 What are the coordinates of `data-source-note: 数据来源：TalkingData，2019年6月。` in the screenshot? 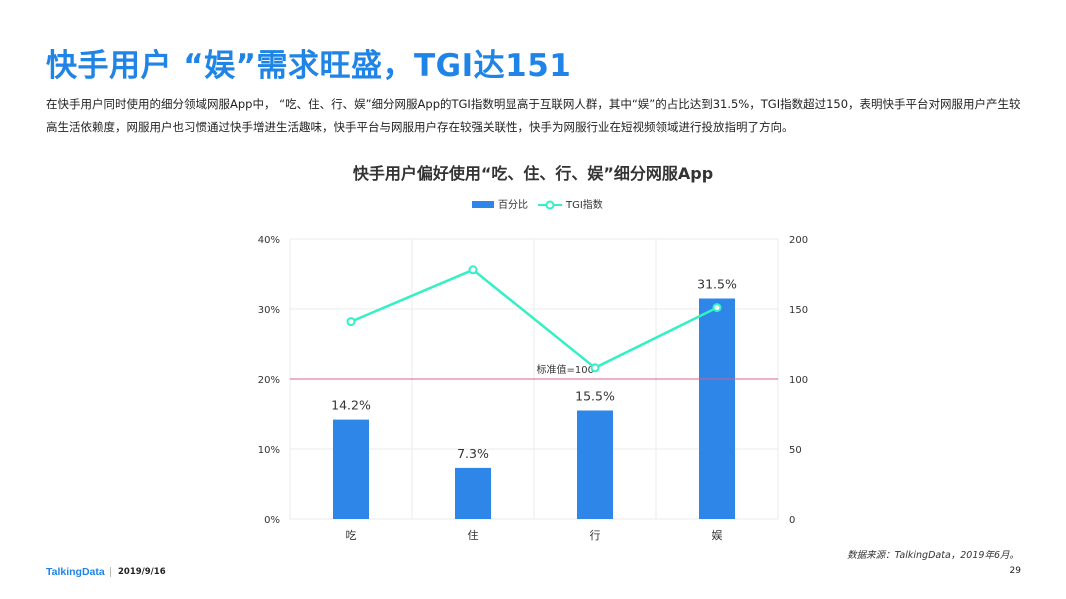 It's located at (933, 555).